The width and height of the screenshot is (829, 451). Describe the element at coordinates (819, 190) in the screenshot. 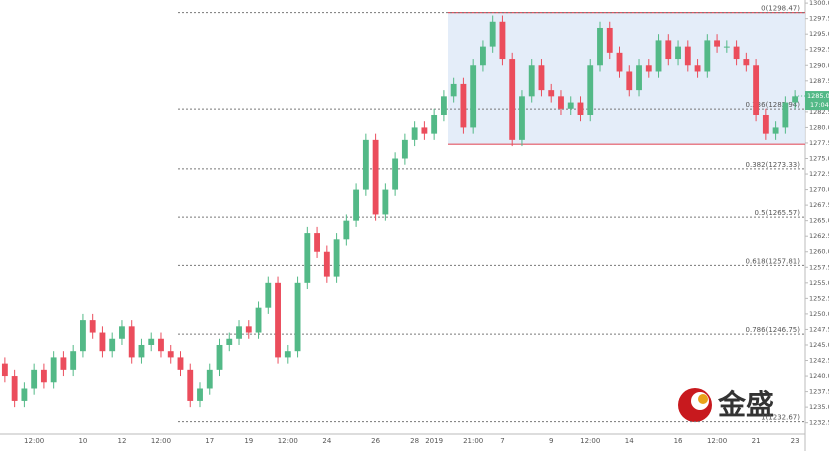

I see `y-tick-label: 1270.00` at that location.